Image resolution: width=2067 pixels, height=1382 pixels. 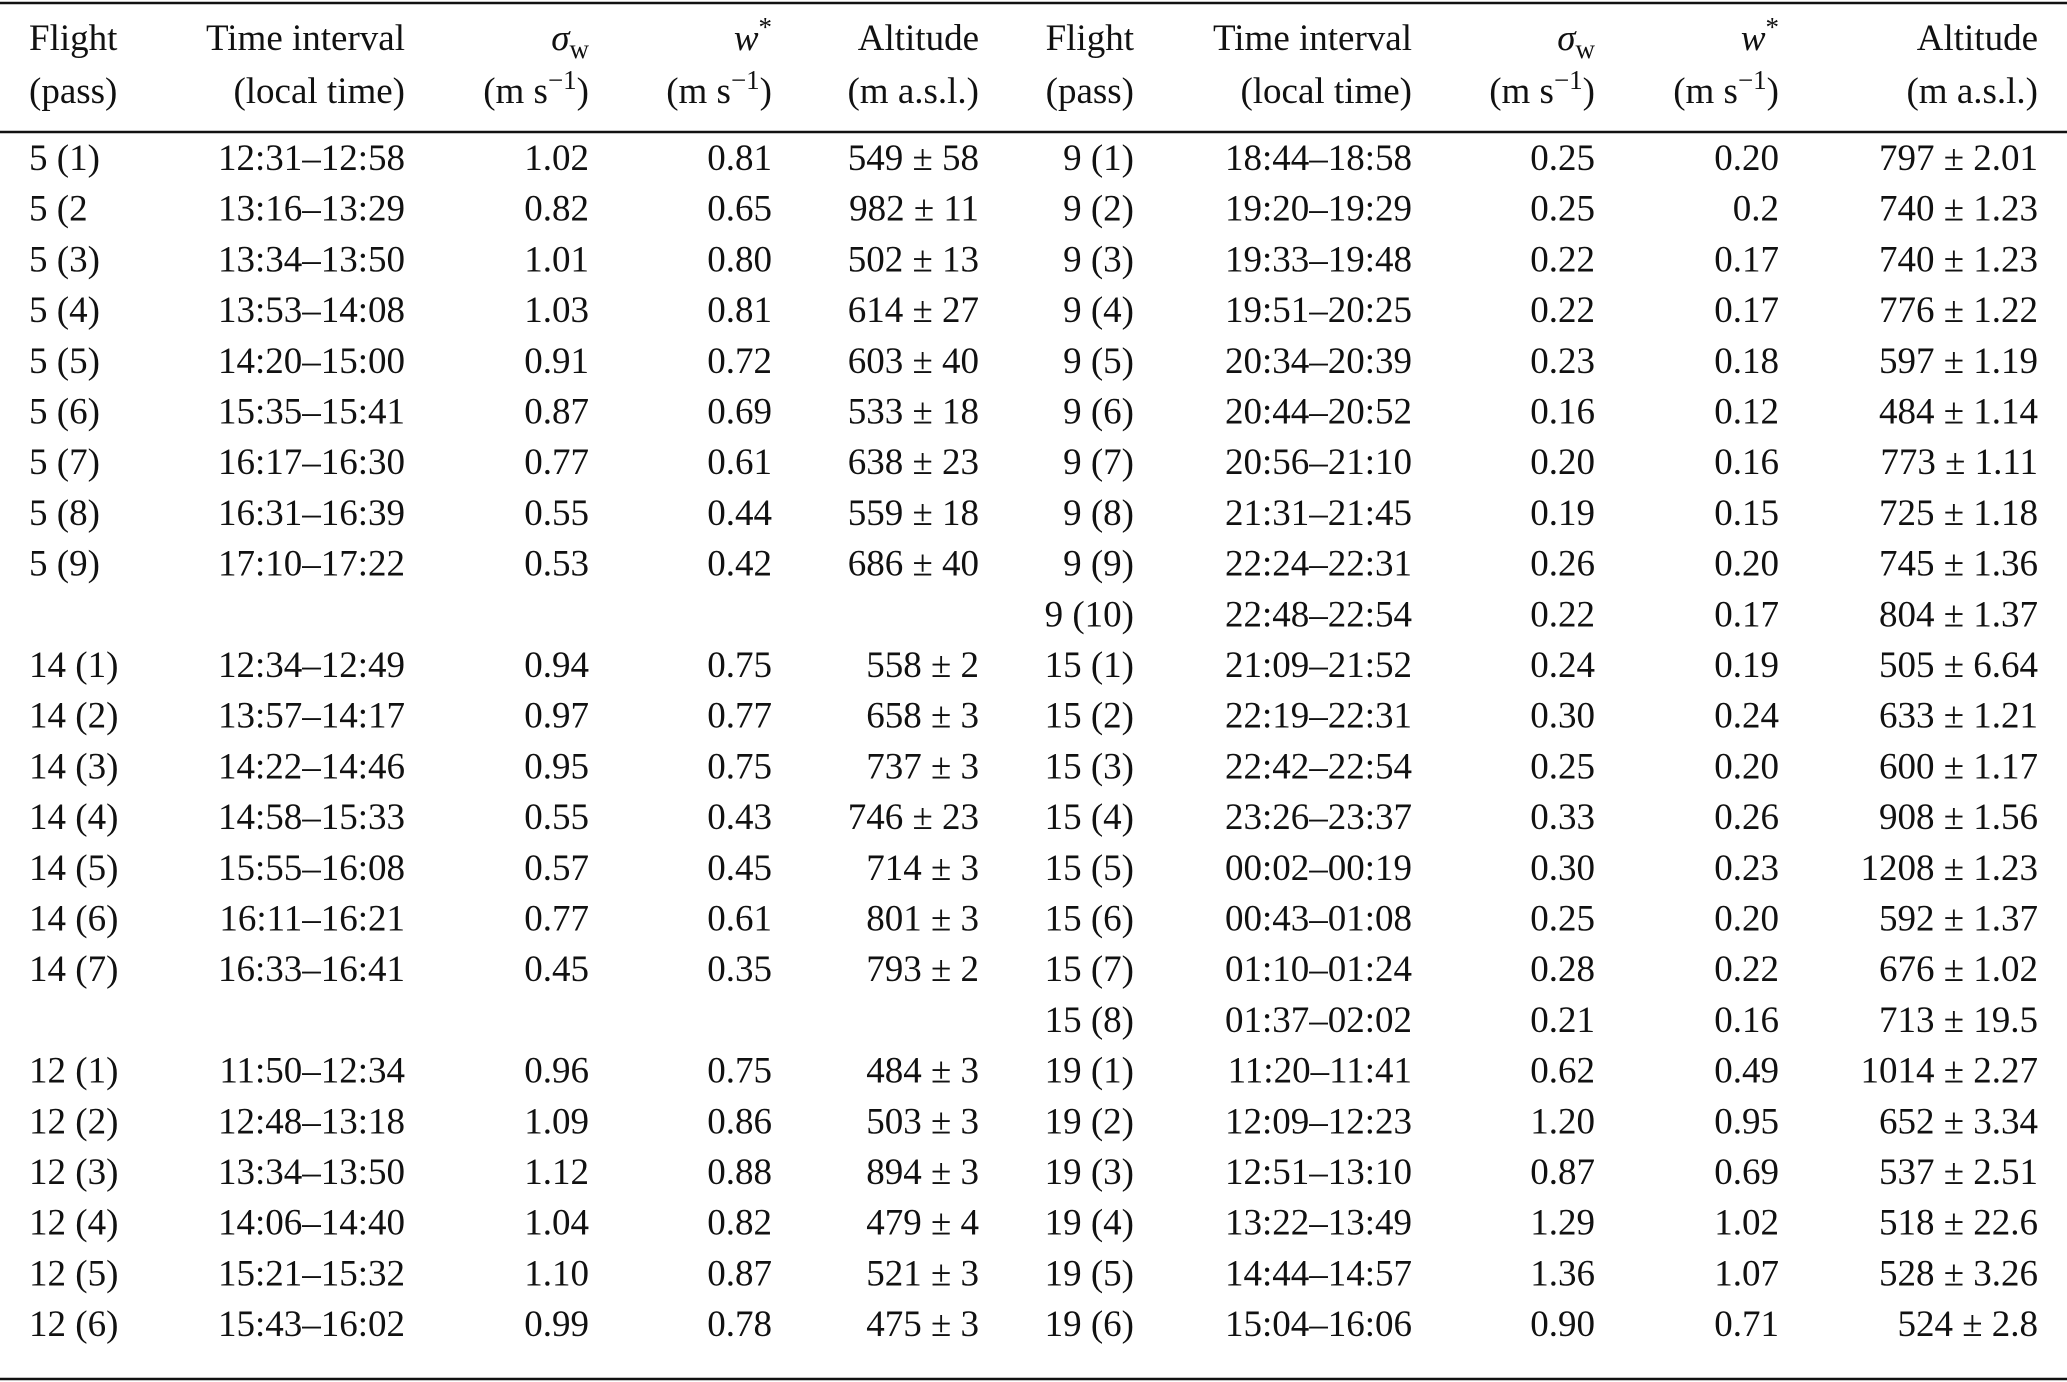 What do you see at coordinates (1089, 1172) in the screenshot?
I see `table-cell: 19 (3)` at bounding box center [1089, 1172].